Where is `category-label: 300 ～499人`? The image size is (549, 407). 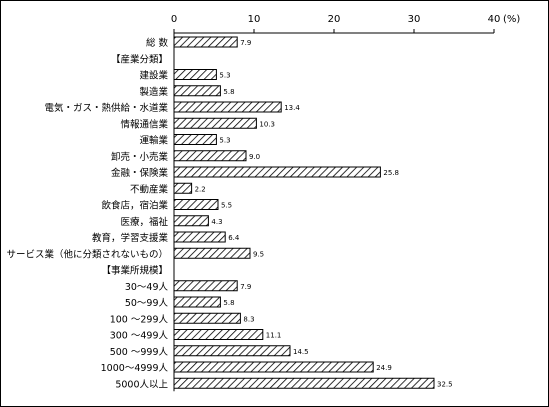
category-label: 300 ～499人 is located at coordinates (139, 336).